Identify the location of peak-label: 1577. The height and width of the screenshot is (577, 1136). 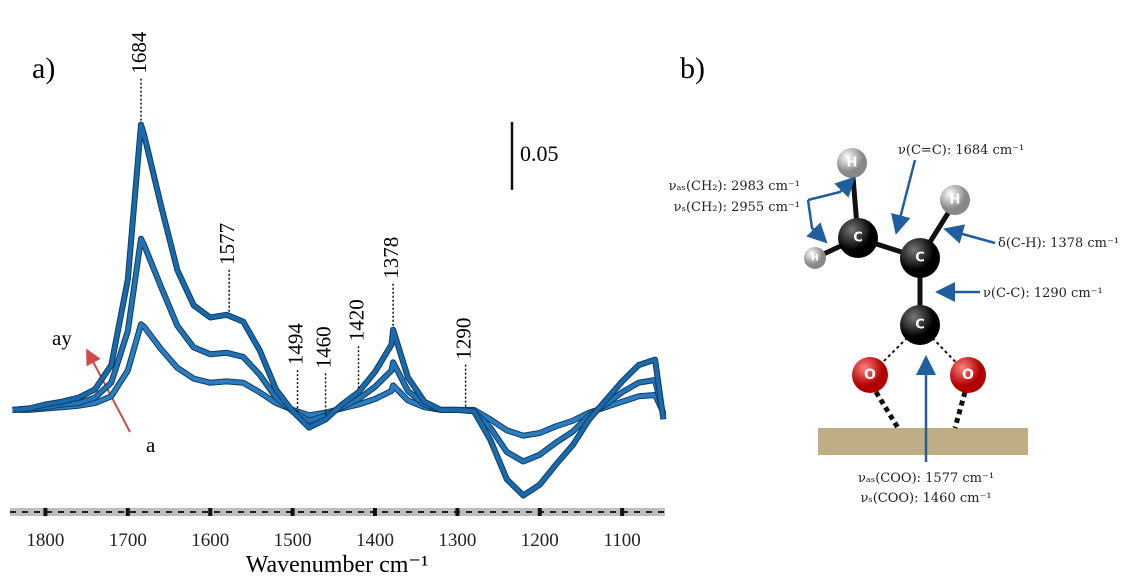
(227, 244).